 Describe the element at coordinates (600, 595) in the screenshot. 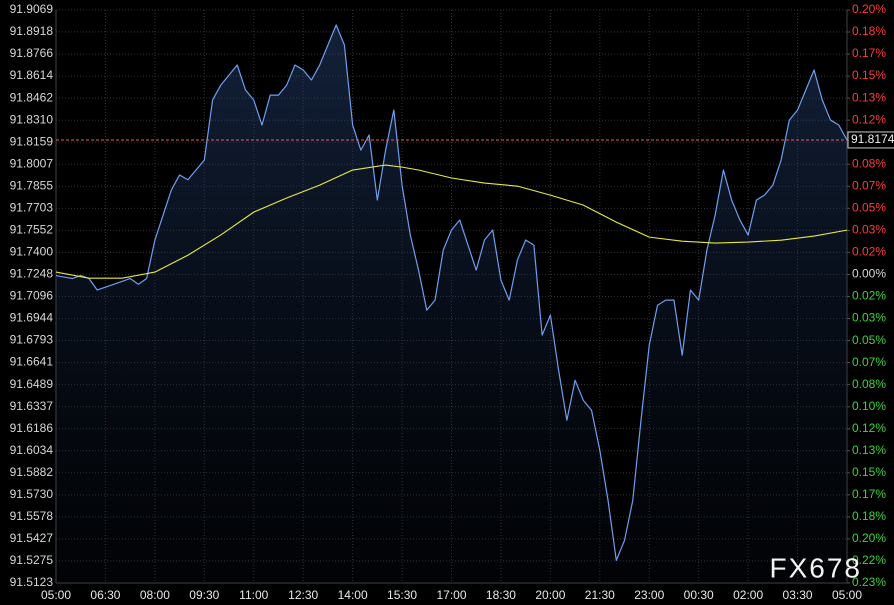

I see `x-tick-label: 21:30` at that location.